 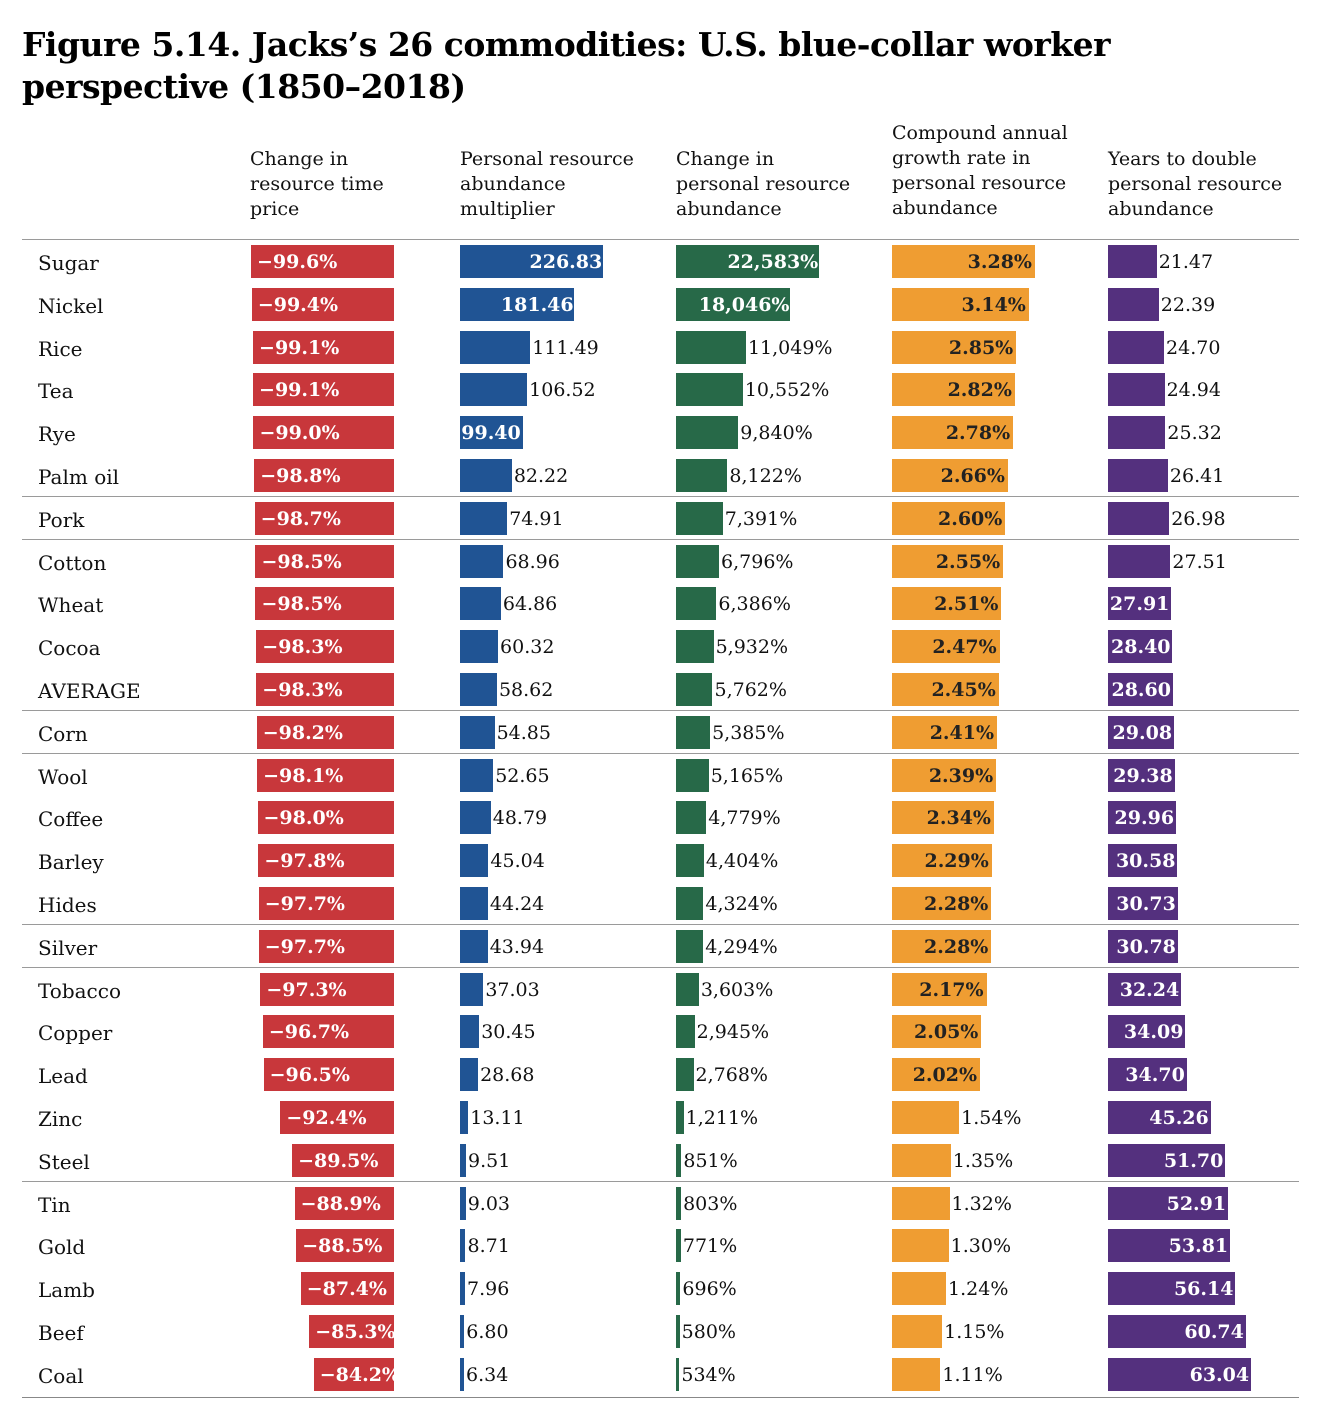 What do you see at coordinates (722, 1117) in the screenshot?
I see `value-abundance: 1,211%` at bounding box center [722, 1117].